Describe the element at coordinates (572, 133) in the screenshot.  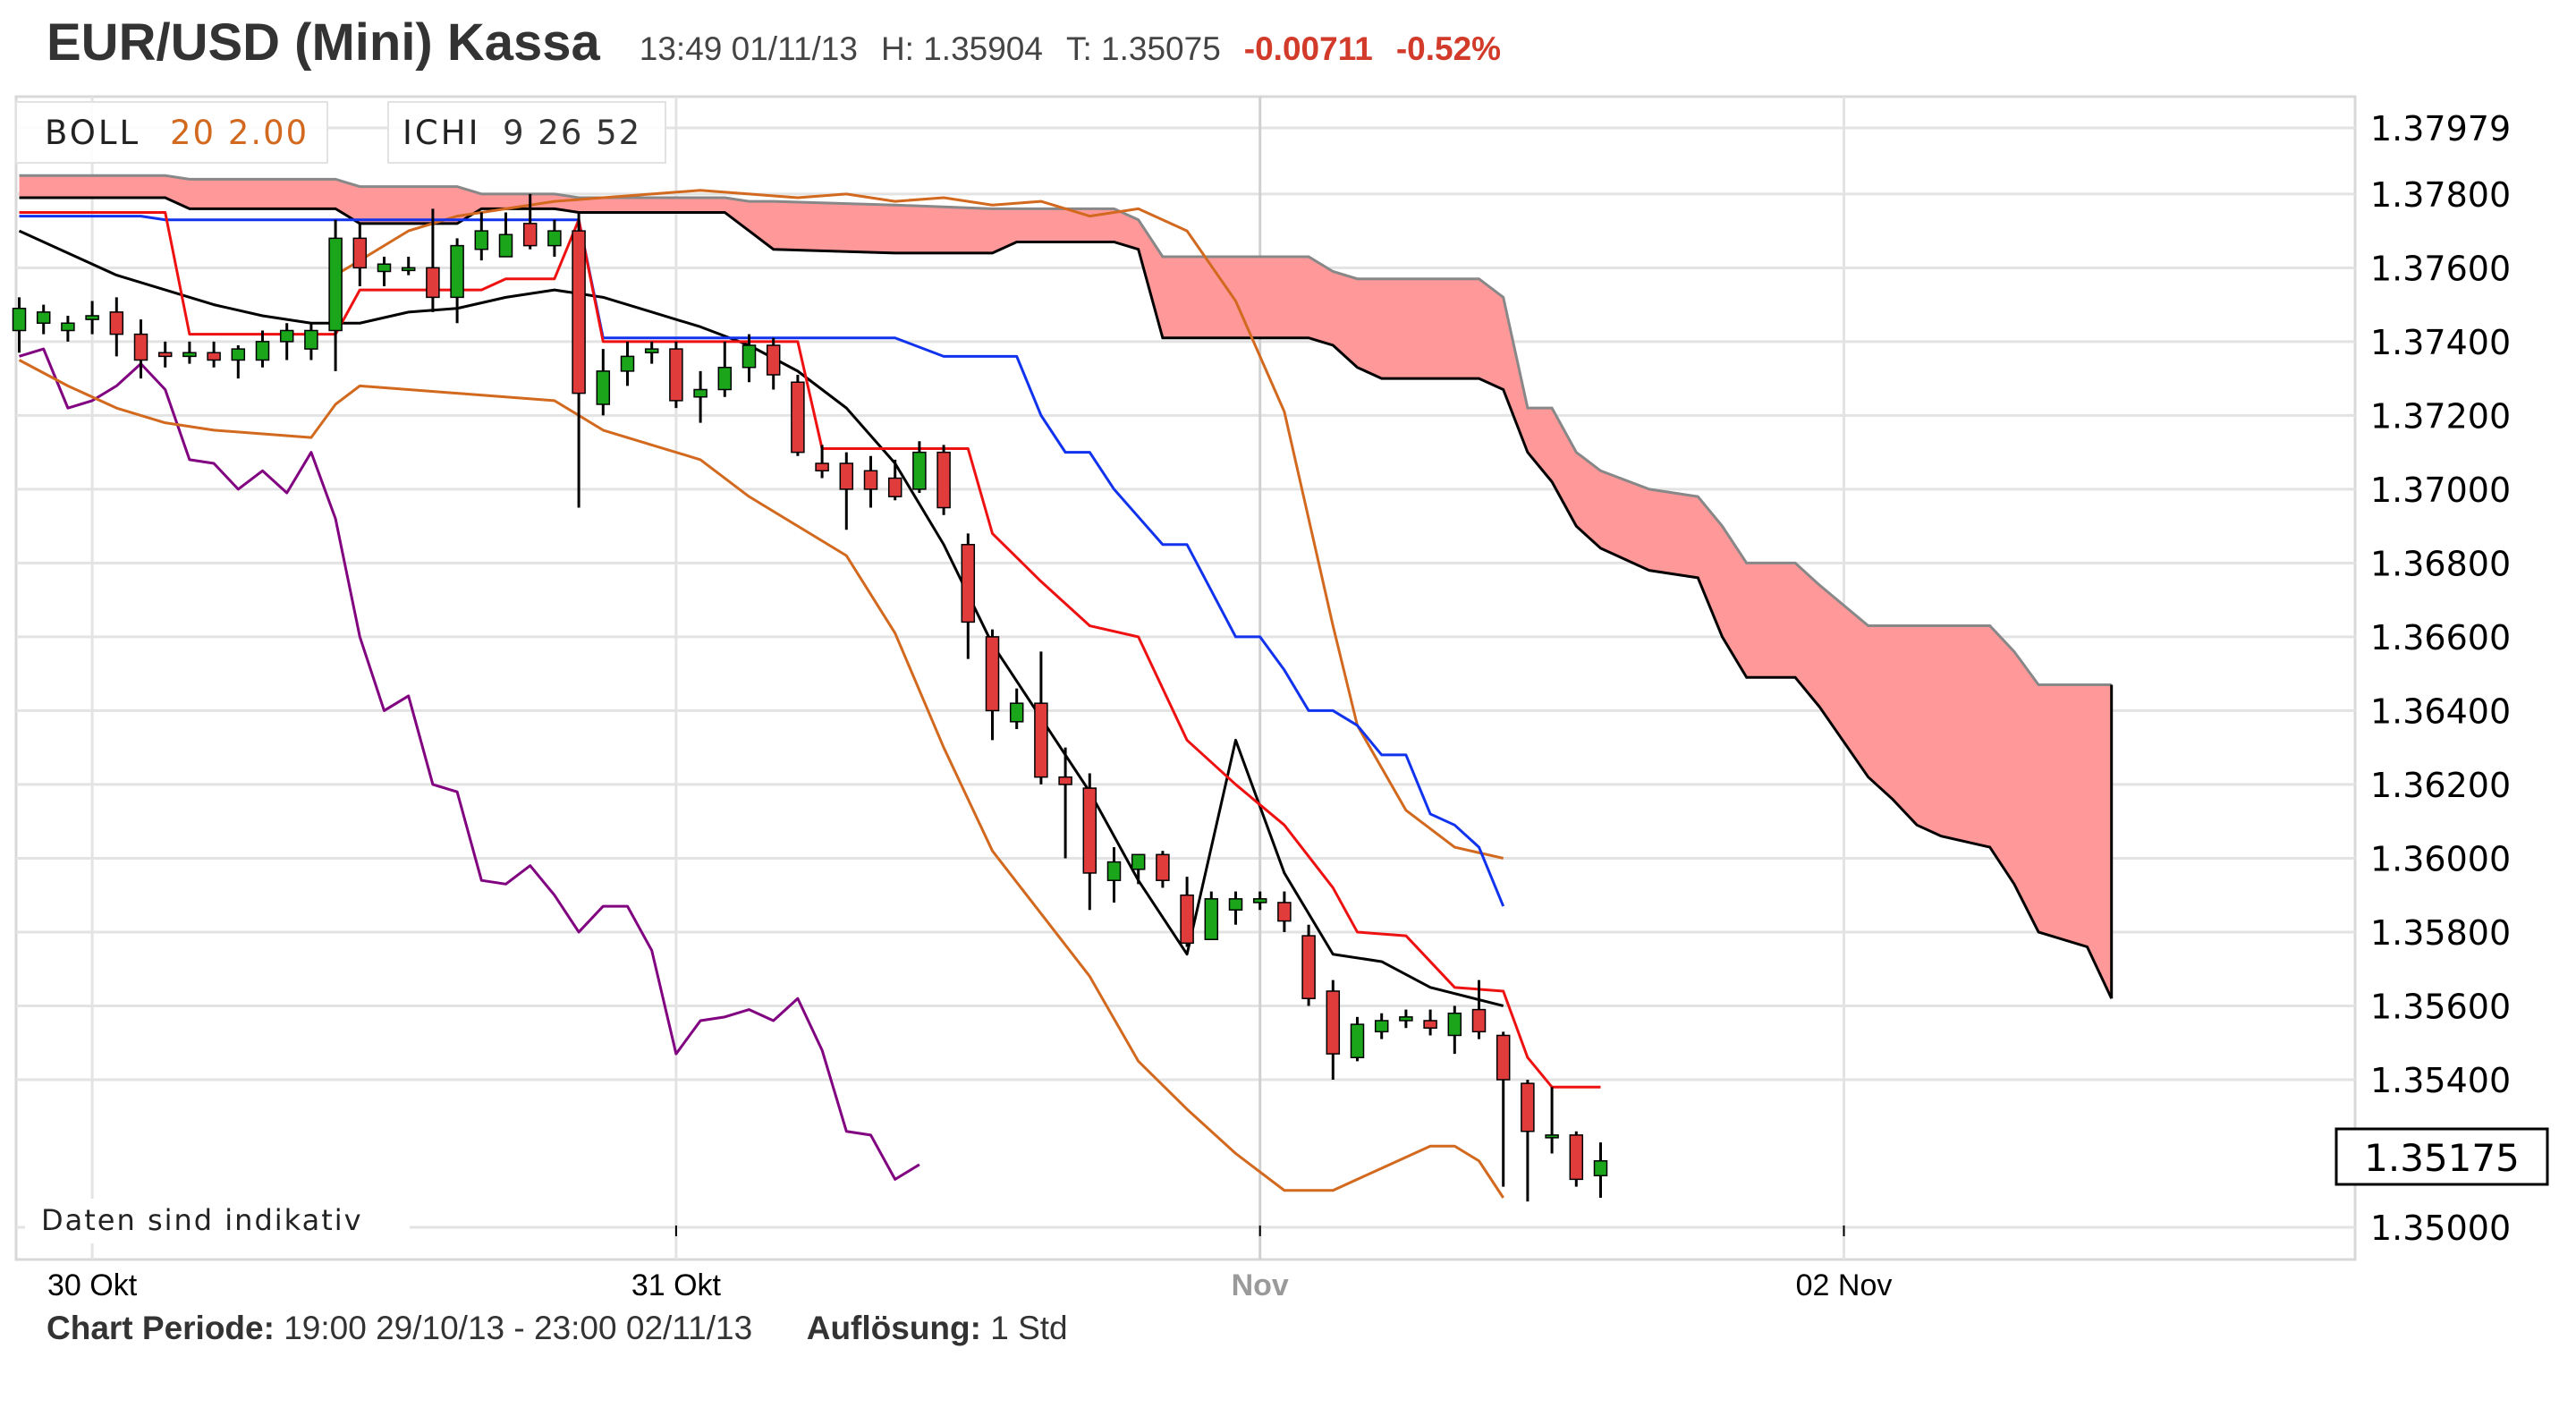
I see `legend-ichi-params: 9 26 52` at that location.